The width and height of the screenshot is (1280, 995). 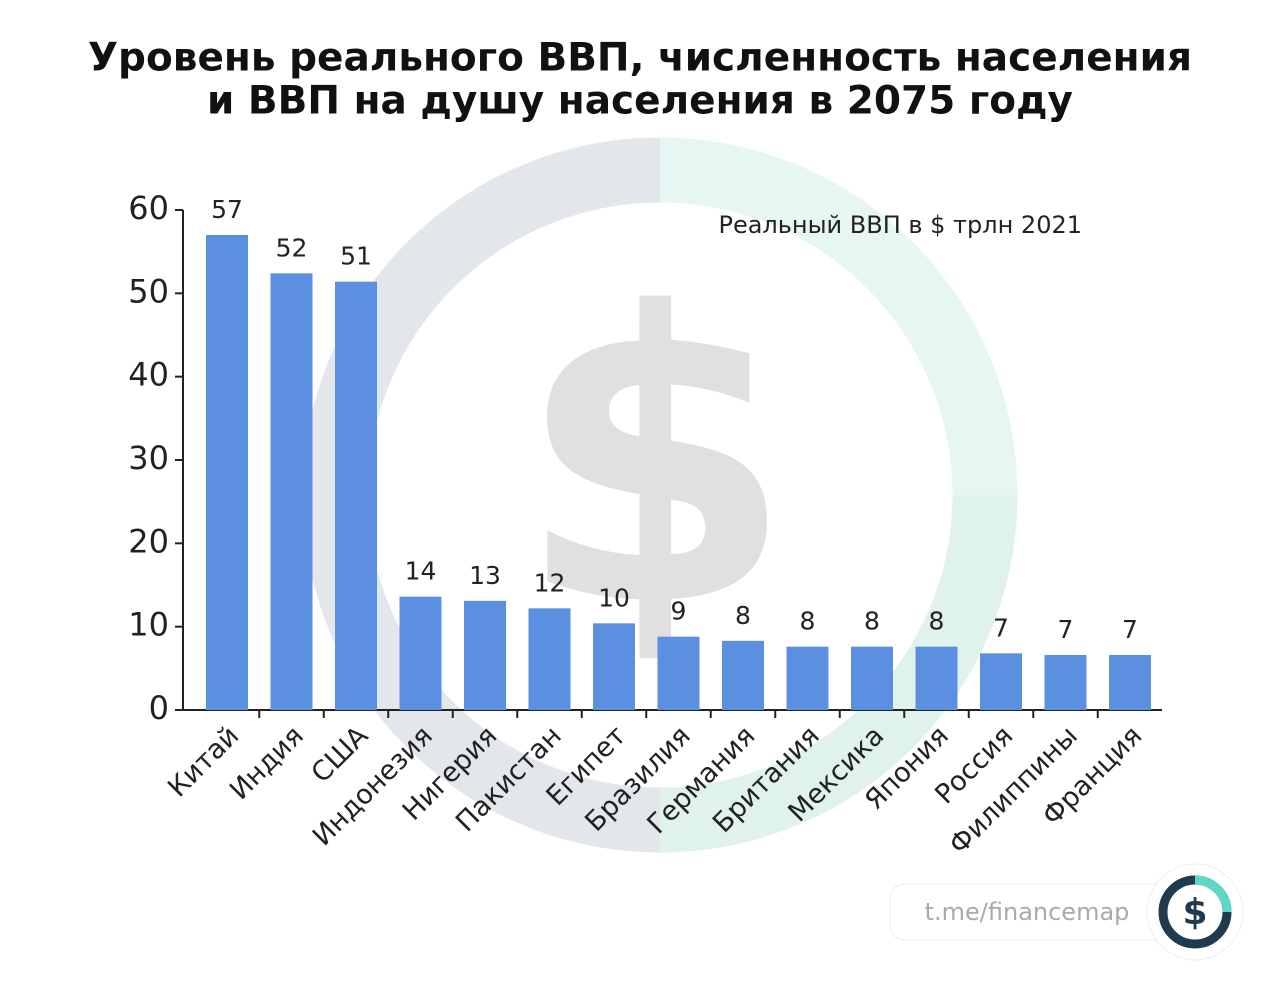 What do you see at coordinates (148, 291) in the screenshot?
I see `y-tick-label: 50` at bounding box center [148, 291].